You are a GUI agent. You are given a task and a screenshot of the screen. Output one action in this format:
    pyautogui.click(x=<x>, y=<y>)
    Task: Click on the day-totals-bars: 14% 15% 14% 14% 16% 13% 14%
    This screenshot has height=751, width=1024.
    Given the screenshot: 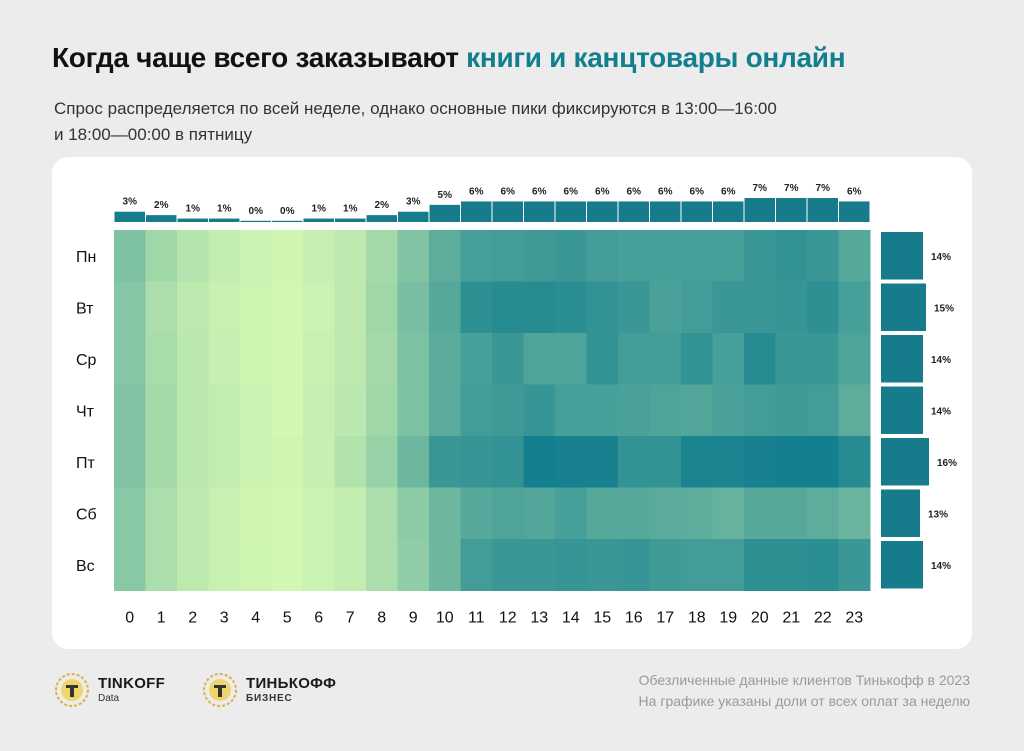 What is the action you would take?
    pyautogui.click(x=919, y=410)
    